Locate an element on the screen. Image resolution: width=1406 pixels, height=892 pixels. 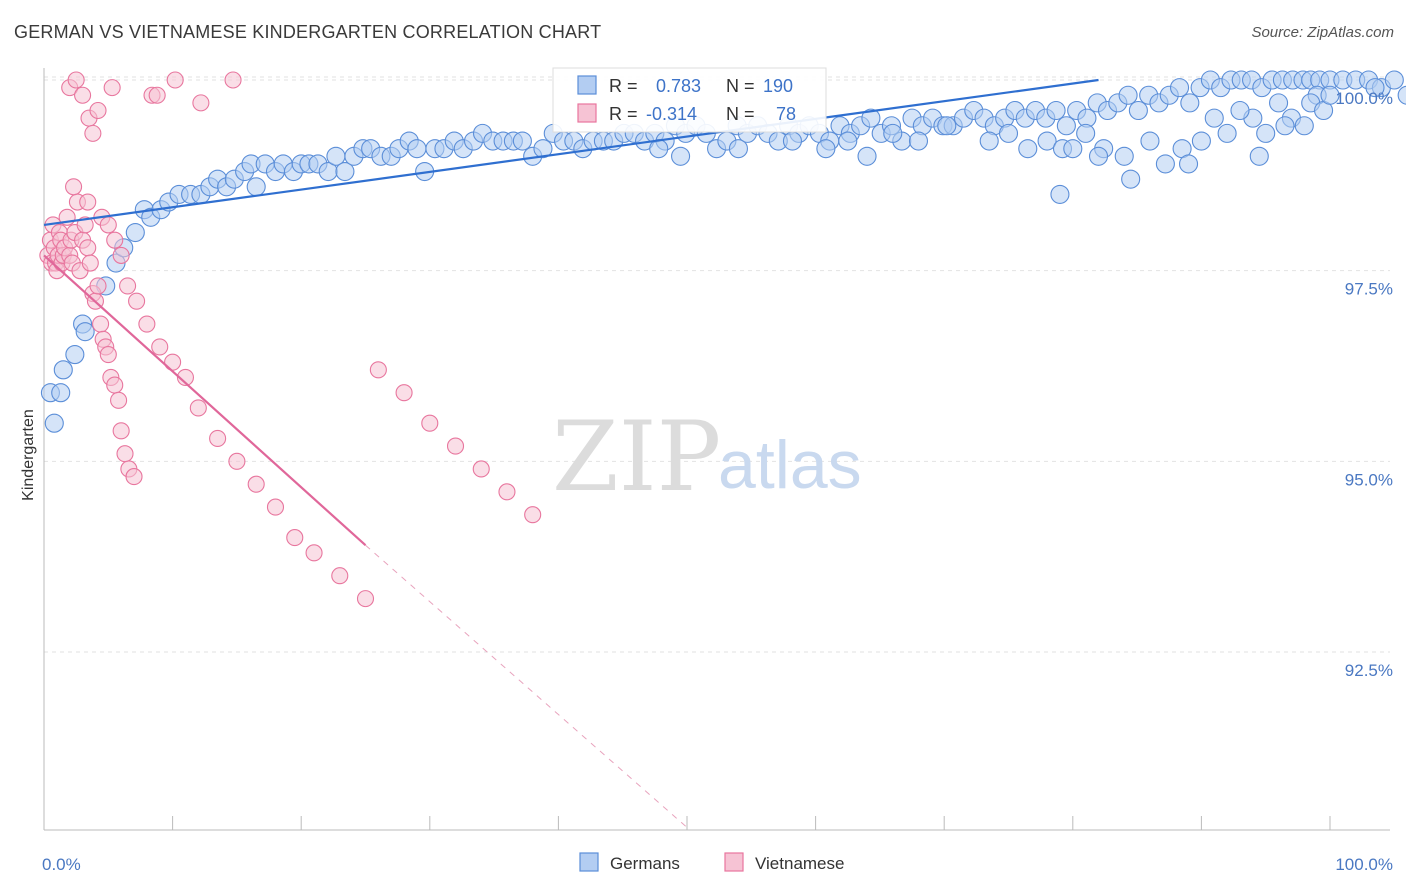
legend-vietnamese-swatch is located at coordinates (734, 862).